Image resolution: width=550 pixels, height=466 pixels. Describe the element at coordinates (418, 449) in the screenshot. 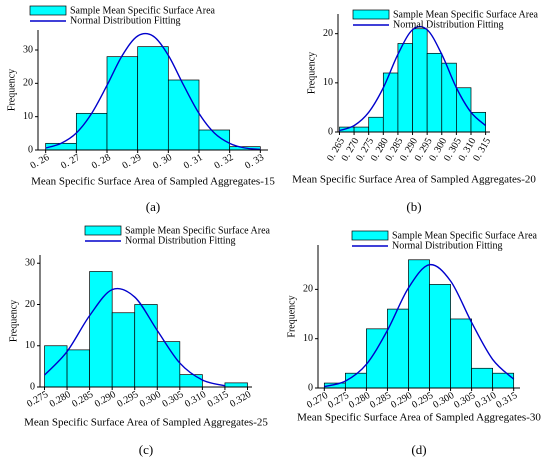

I see `caption: (d)` at that location.